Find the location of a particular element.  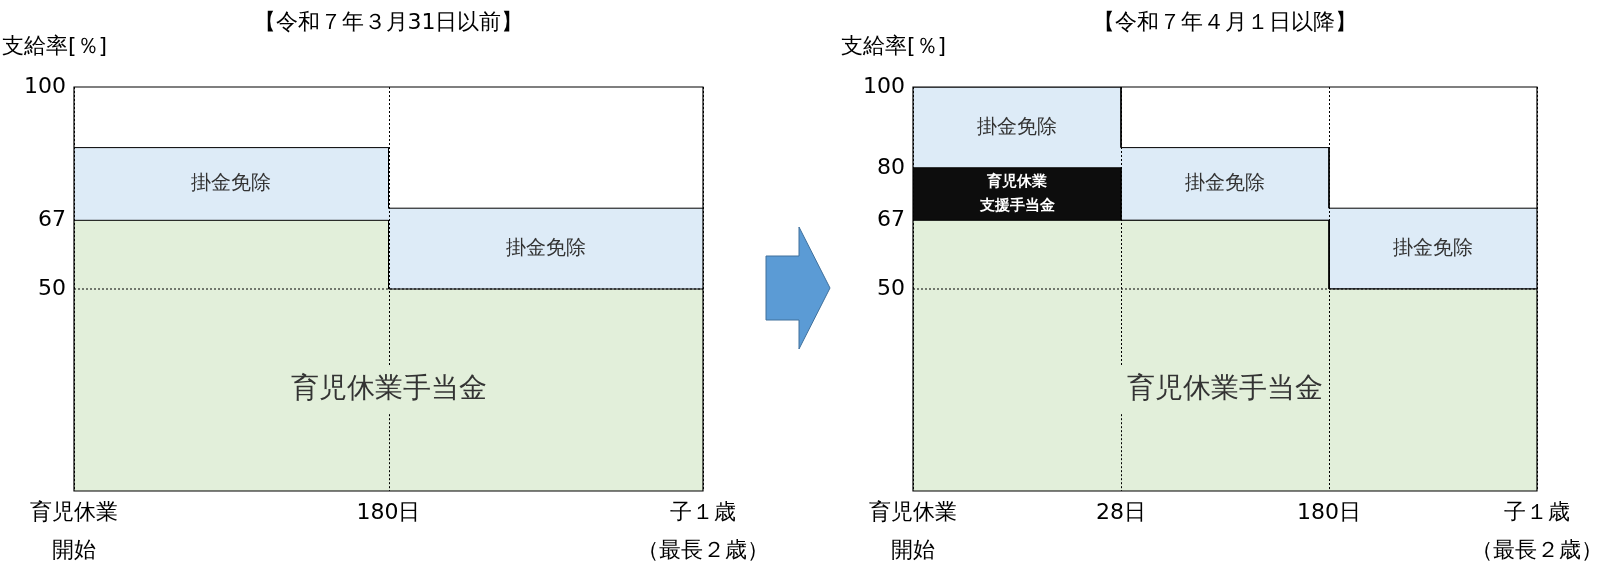

series-label: 育児休業支援手当金 is located at coordinates (1016, 192).